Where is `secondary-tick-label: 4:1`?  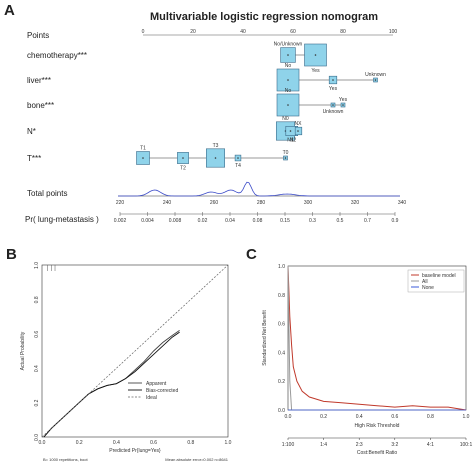
secondary-tick-label: 4:1 is located at coordinates (430, 445).